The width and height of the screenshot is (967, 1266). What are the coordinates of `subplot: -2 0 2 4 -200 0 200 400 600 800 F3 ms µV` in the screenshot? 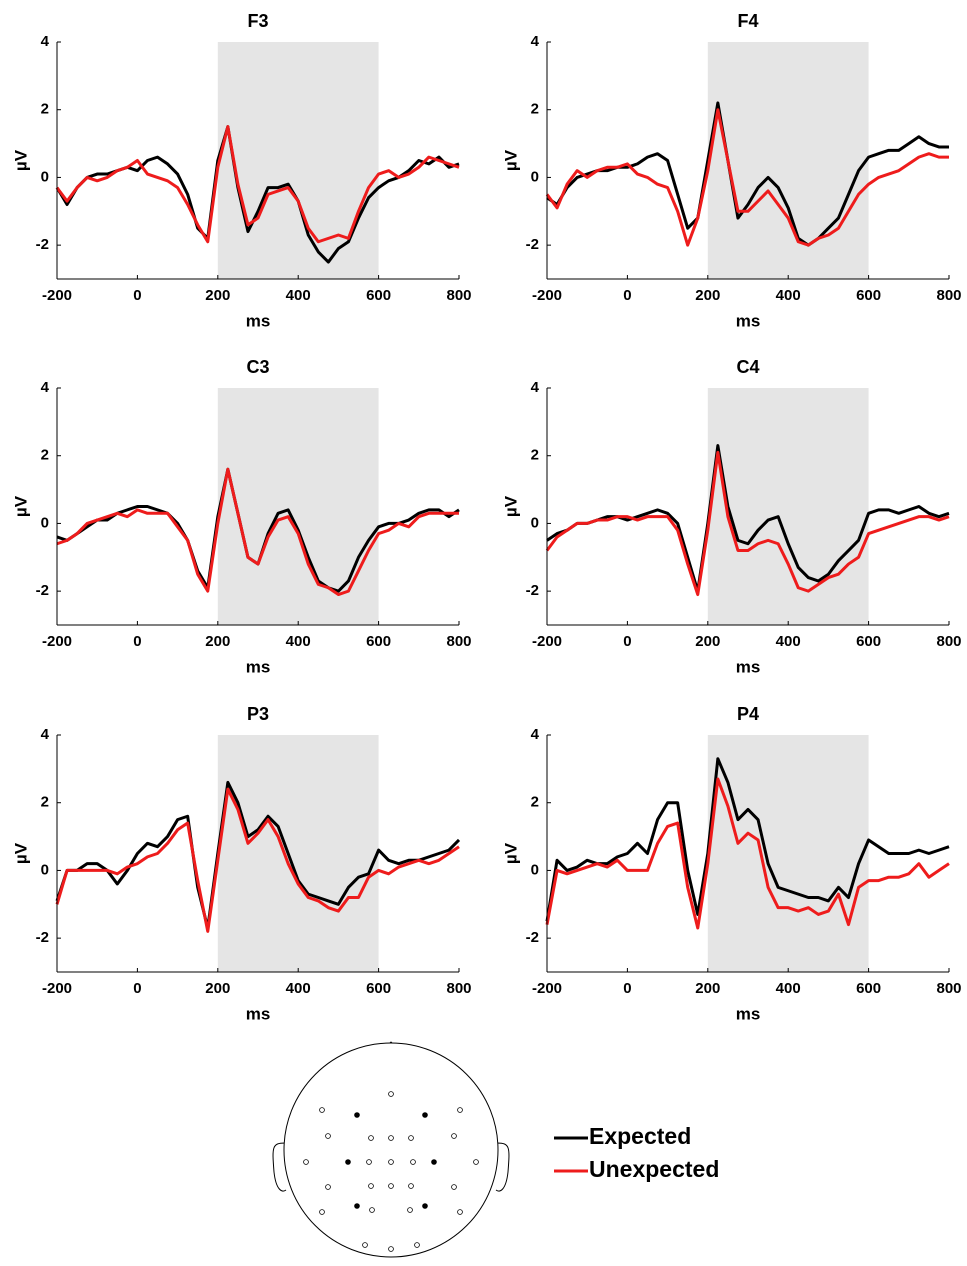 It's located at (241, 171).